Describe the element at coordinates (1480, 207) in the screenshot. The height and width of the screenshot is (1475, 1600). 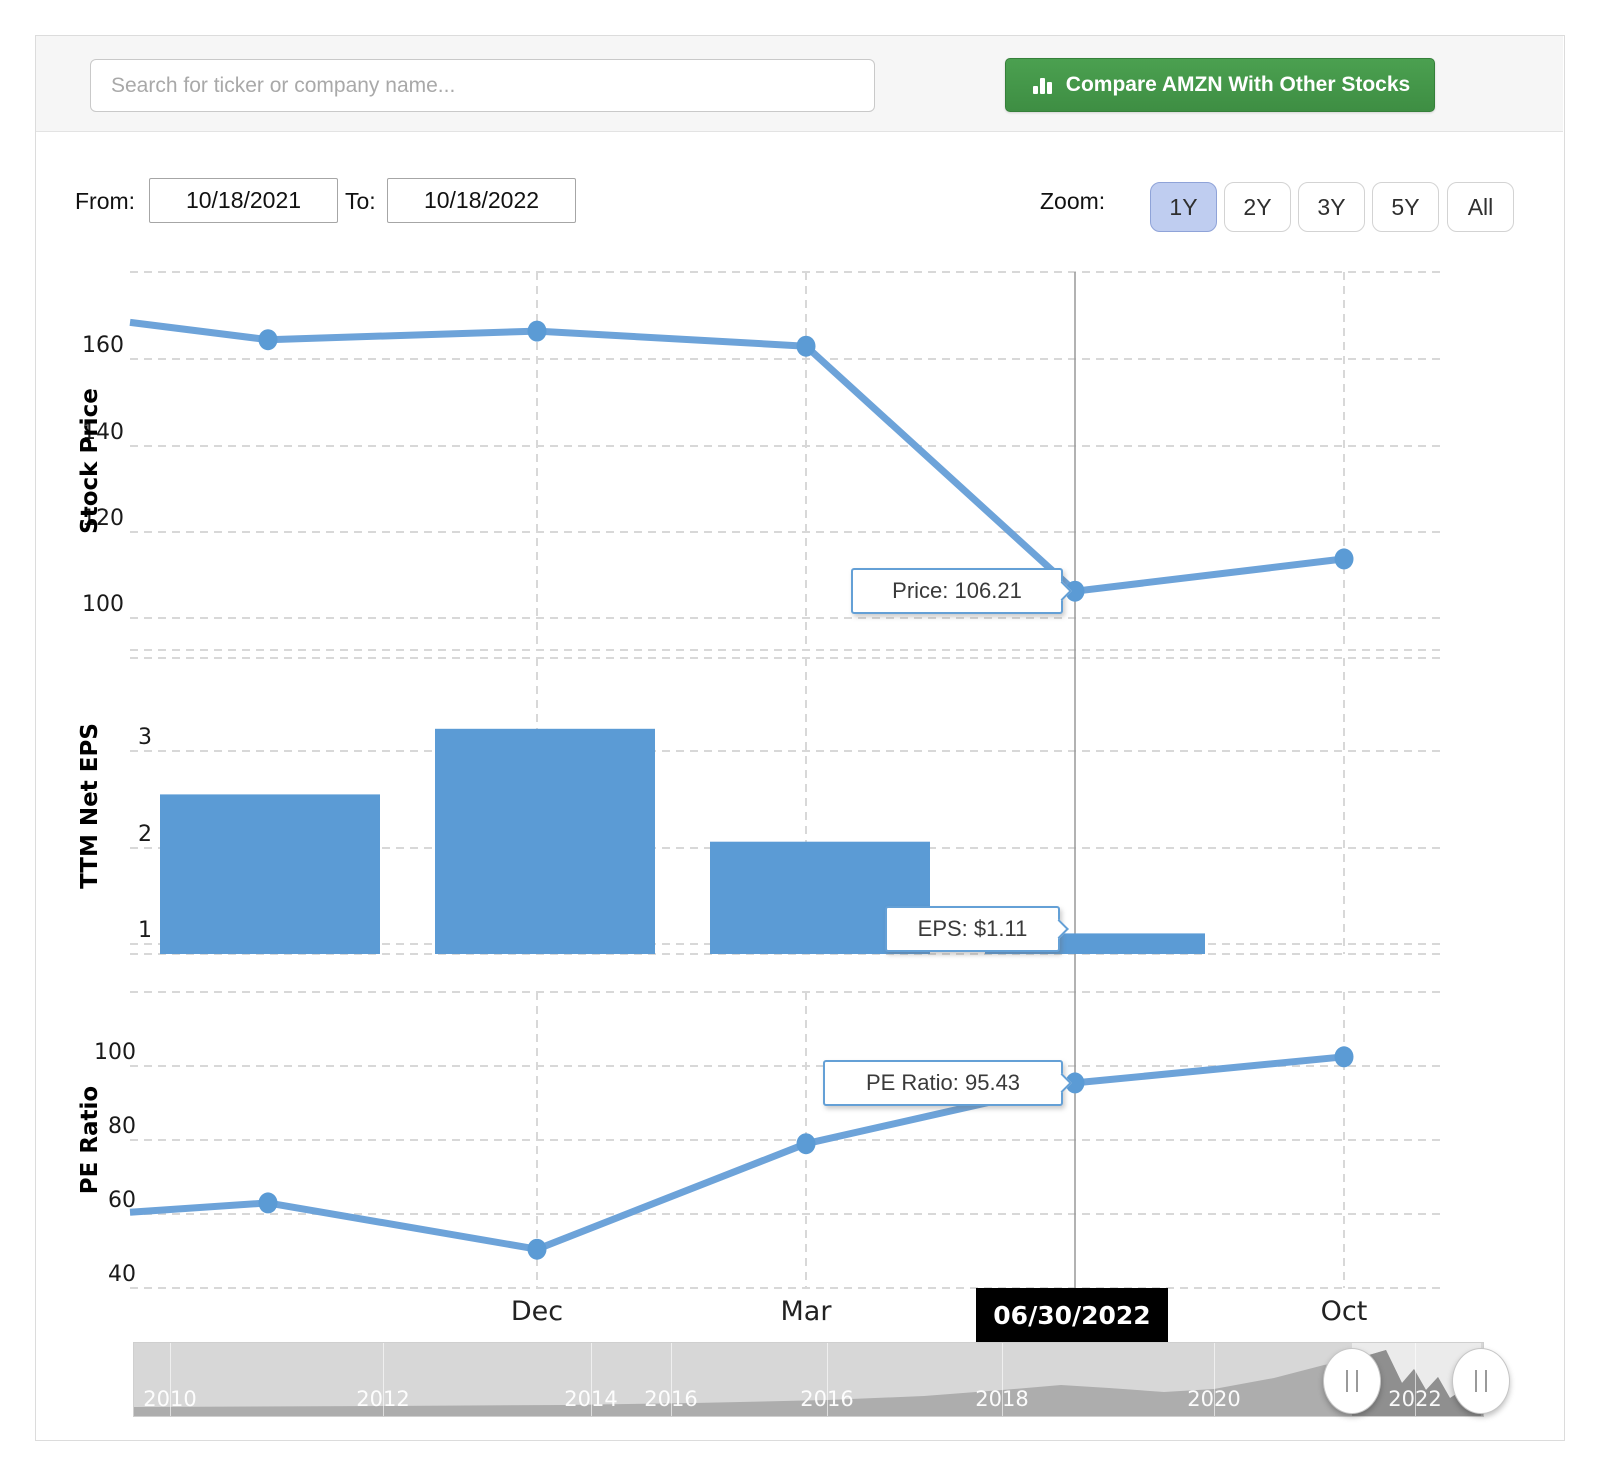
I see `zoom-button-all: All` at that location.